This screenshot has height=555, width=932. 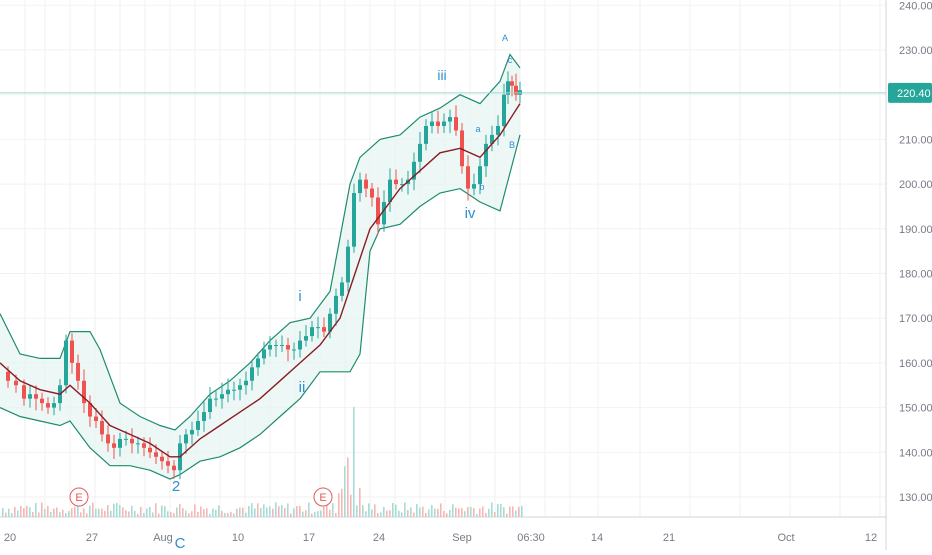 I want to click on time-axis-label: Sep, so click(x=462, y=538).